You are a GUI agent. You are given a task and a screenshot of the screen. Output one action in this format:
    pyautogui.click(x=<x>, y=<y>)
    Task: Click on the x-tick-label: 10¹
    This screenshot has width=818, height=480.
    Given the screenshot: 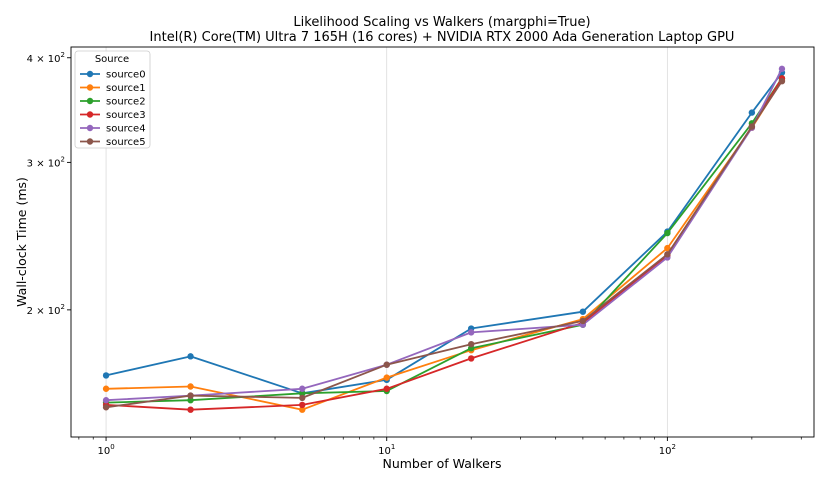 What is the action you would take?
    pyautogui.click(x=386, y=450)
    